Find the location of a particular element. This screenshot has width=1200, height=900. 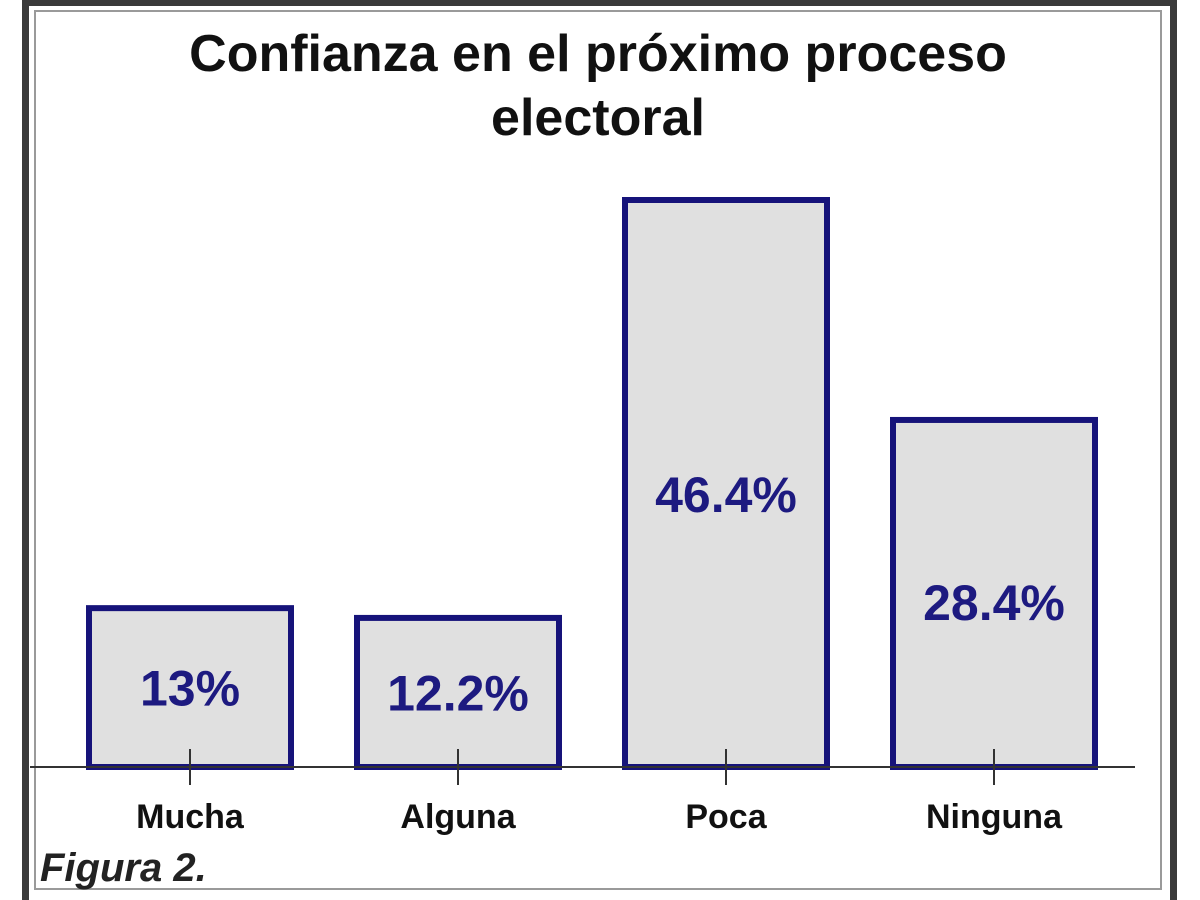

category-label: Mucha is located at coordinates (190, 817).